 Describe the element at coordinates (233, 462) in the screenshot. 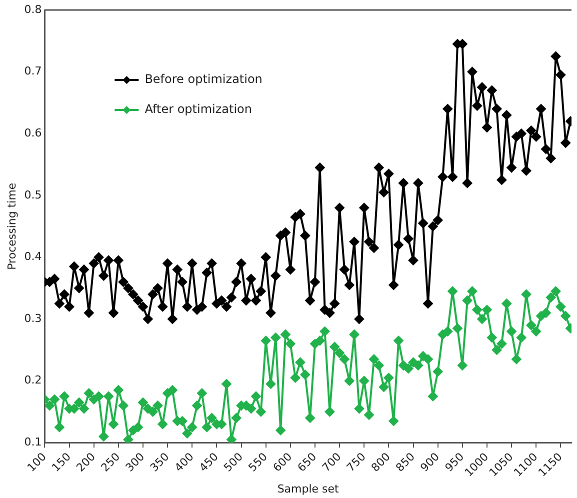

I see `x-tick-label: 500` at that location.